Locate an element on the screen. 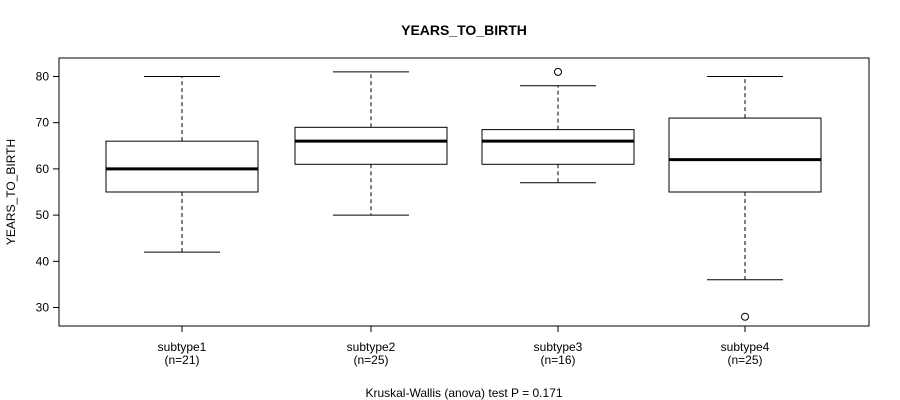 The height and width of the screenshot is (400, 900). y-tick-label: 40 is located at coordinates (43, 261).